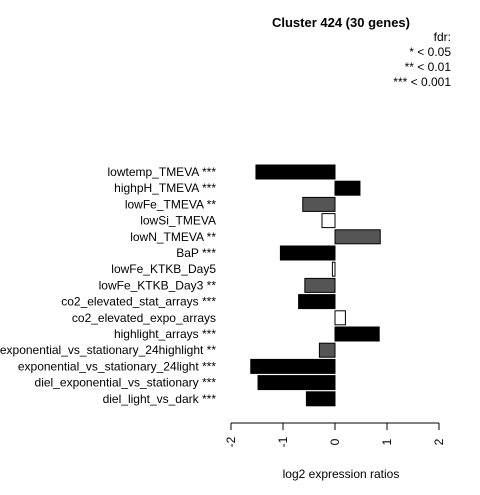 Image resolution: width=480 pixels, height=495 pixels. Describe the element at coordinates (428, 67) in the screenshot. I see `legend-entry-2: ** < 0.01` at that location.